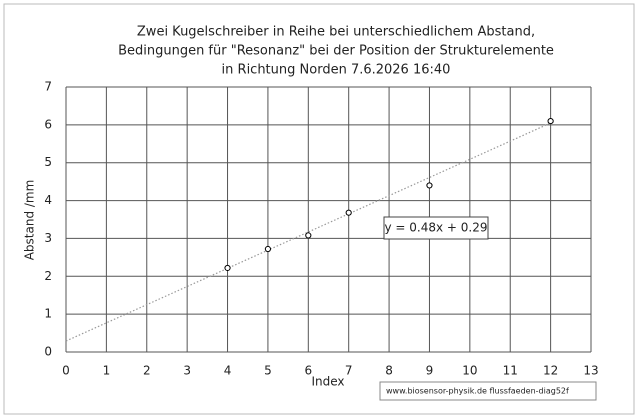 The height and width of the screenshot is (418, 638). I want to click on x-tick-label: 13, so click(590, 371).